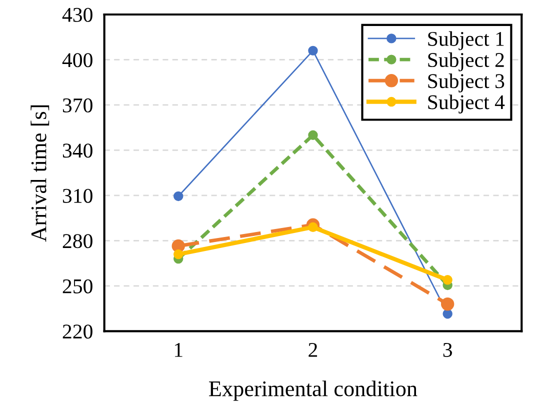 Image resolution: width=535 pixels, height=414 pixels. Describe the element at coordinates (77, 60) in the screenshot. I see `y-tick-label: 400` at that location.